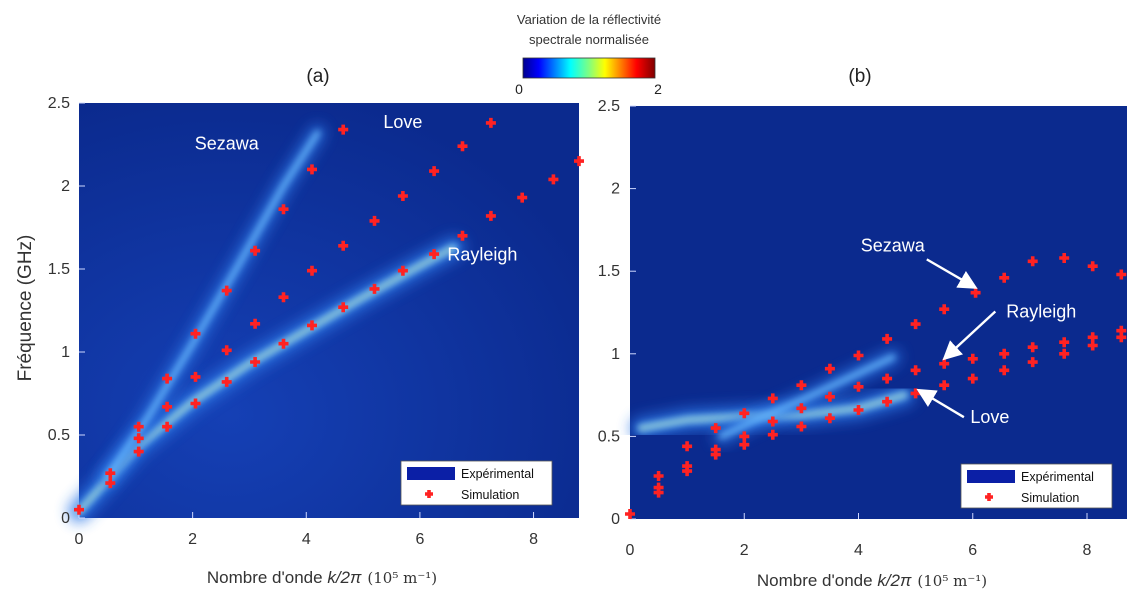 This screenshot has width=1127, height=590. I want to click on legend-experimental-swatch, so click(431, 473).